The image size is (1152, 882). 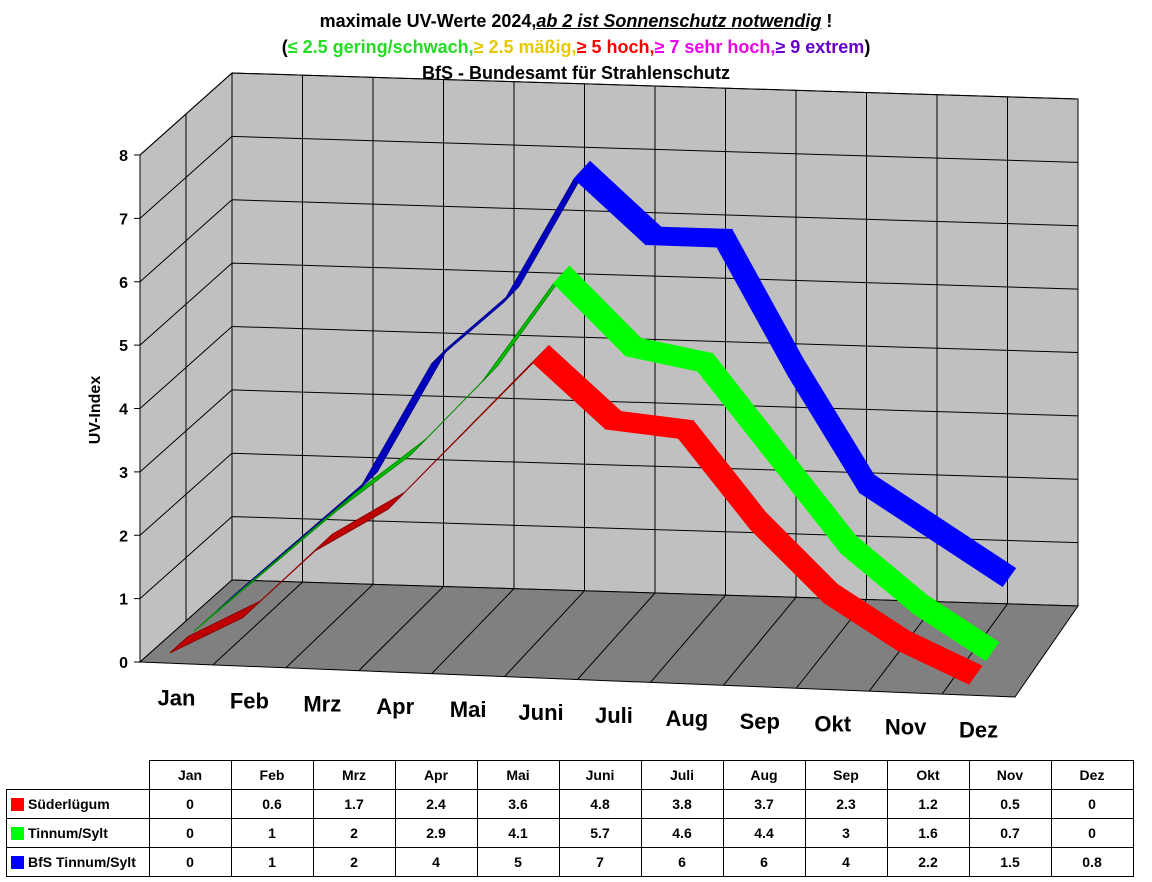 I want to click on title-line-3: BfS - Bundesamt für Strahlenschutz, so click(x=576, y=73).